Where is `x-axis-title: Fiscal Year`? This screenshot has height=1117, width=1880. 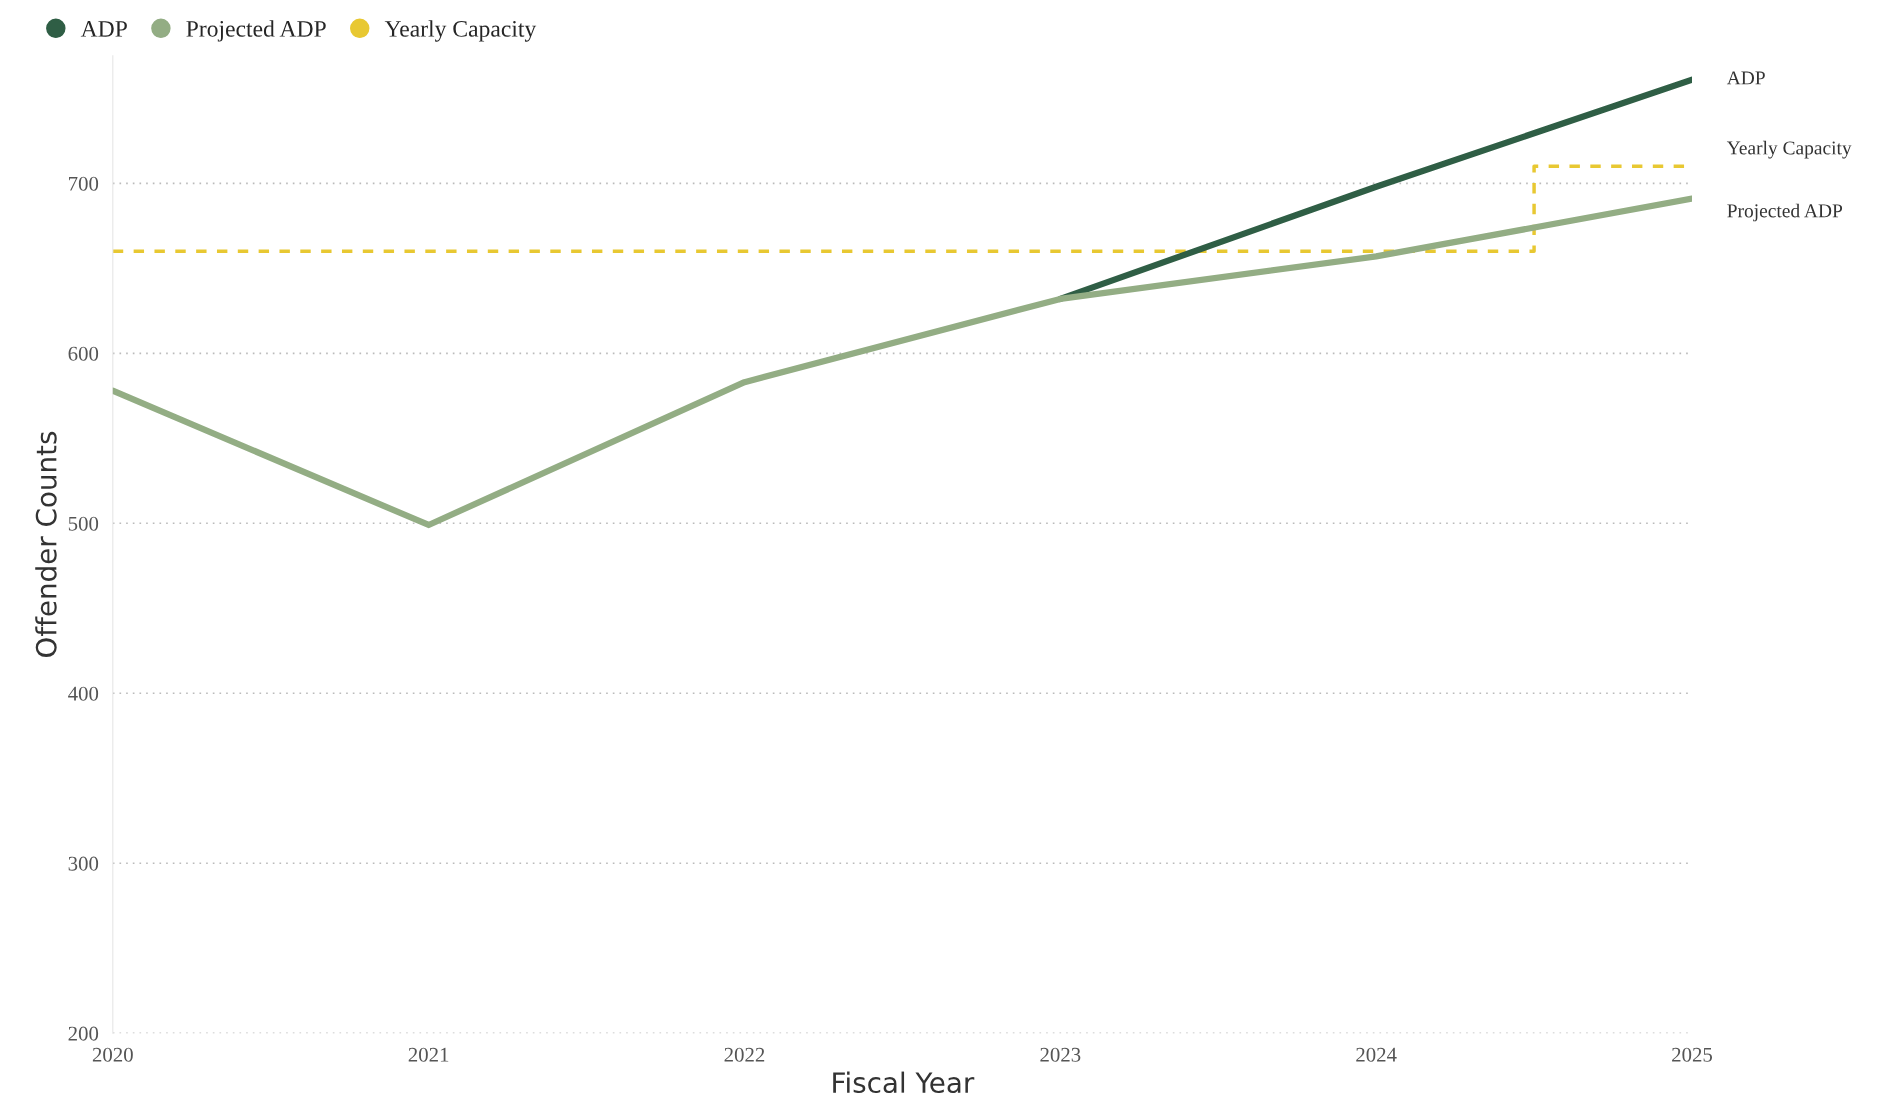 x-axis-title: Fiscal Year is located at coordinates (904, 1082).